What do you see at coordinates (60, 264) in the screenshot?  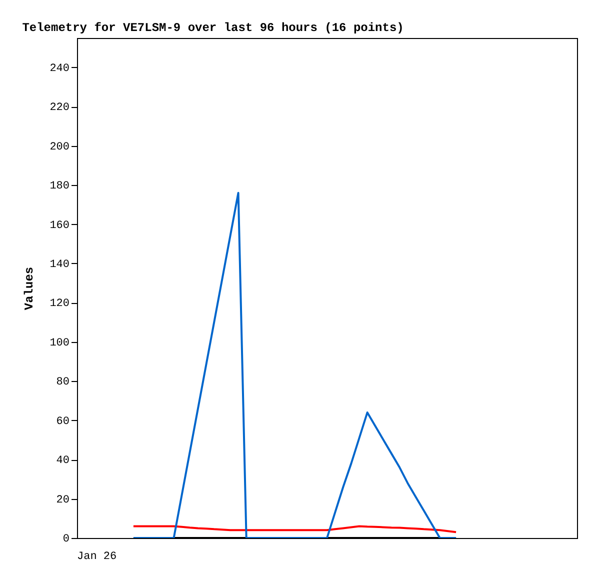 I see `y-tick-label: 140` at bounding box center [60, 264].